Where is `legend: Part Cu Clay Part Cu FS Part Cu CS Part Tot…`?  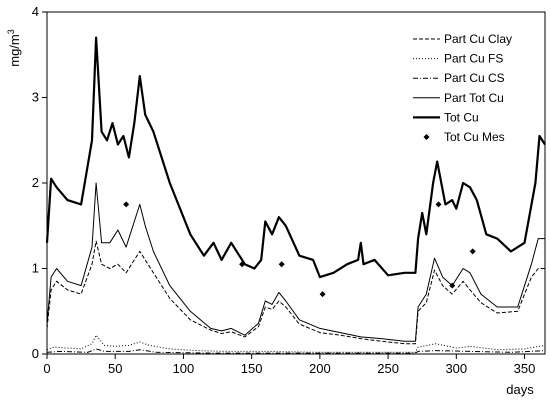 legend: Part Cu Clay Part Cu FS Part Cu CS Part Tot… is located at coordinates (462, 88).